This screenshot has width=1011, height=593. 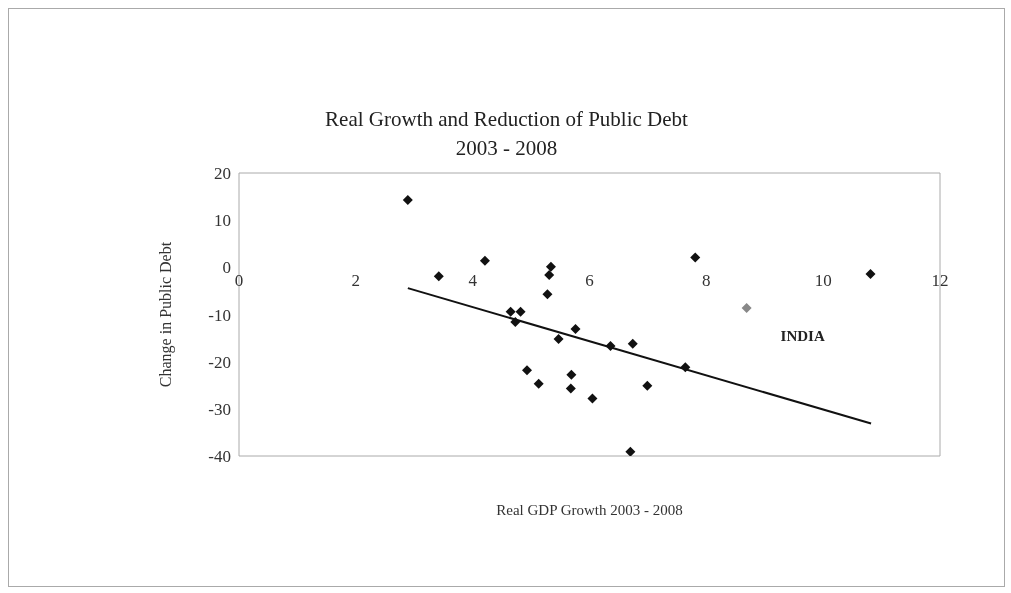 What do you see at coordinates (219, 362) in the screenshot?
I see `y-tick-label: -20` at bounding box center [219, 362].